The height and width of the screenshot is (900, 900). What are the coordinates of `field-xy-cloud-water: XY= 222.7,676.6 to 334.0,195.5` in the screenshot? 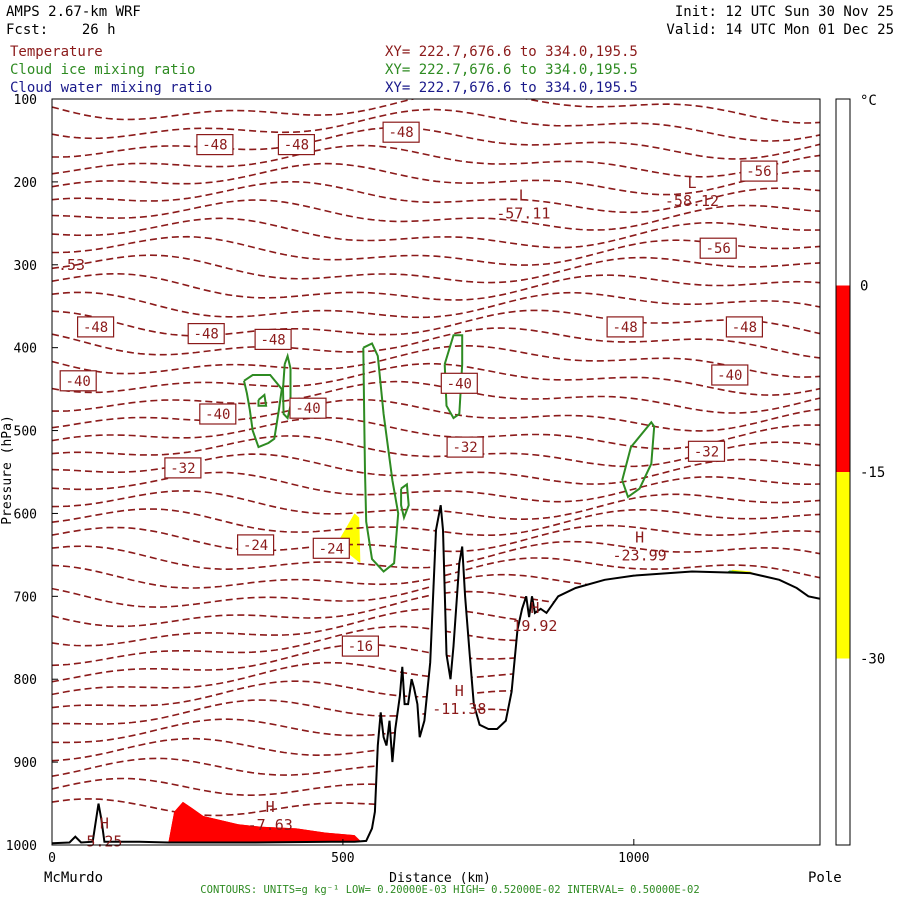 It's located at (511, 88).